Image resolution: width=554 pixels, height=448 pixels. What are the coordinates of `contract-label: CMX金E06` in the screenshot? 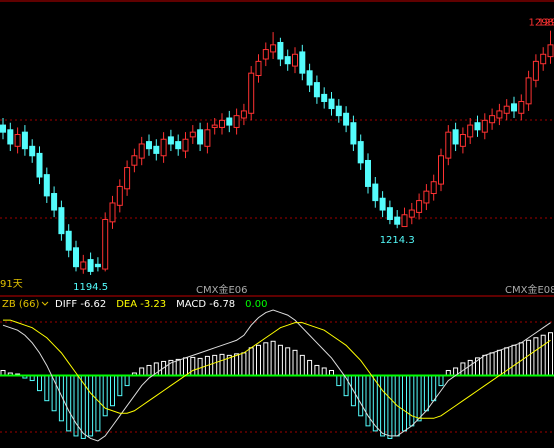 It's located at (222, 289).